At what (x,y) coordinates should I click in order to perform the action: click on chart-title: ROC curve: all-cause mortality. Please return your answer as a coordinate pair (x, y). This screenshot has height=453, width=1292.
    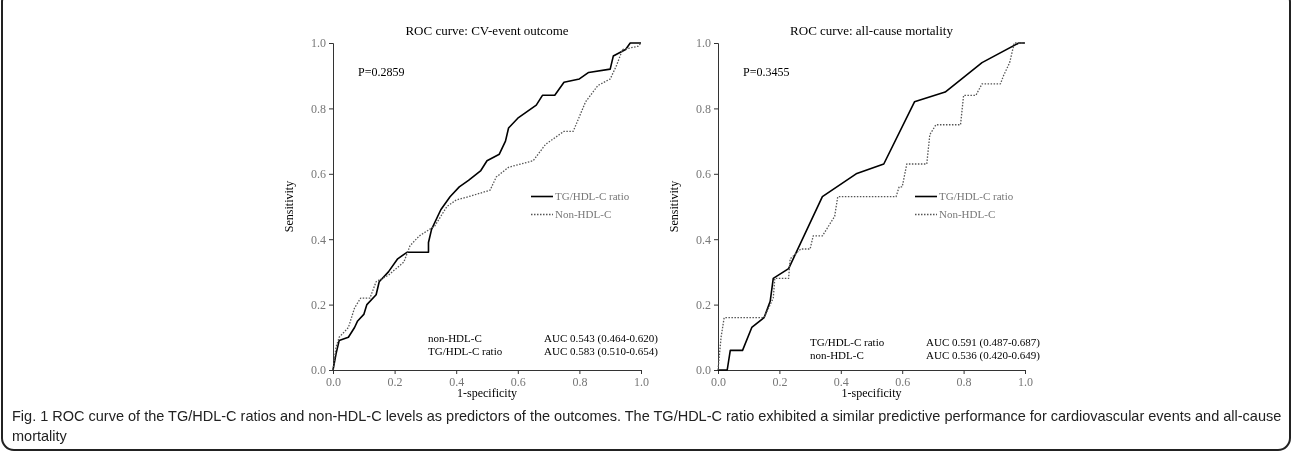
    Looking at the image, I should click on (872, 30).